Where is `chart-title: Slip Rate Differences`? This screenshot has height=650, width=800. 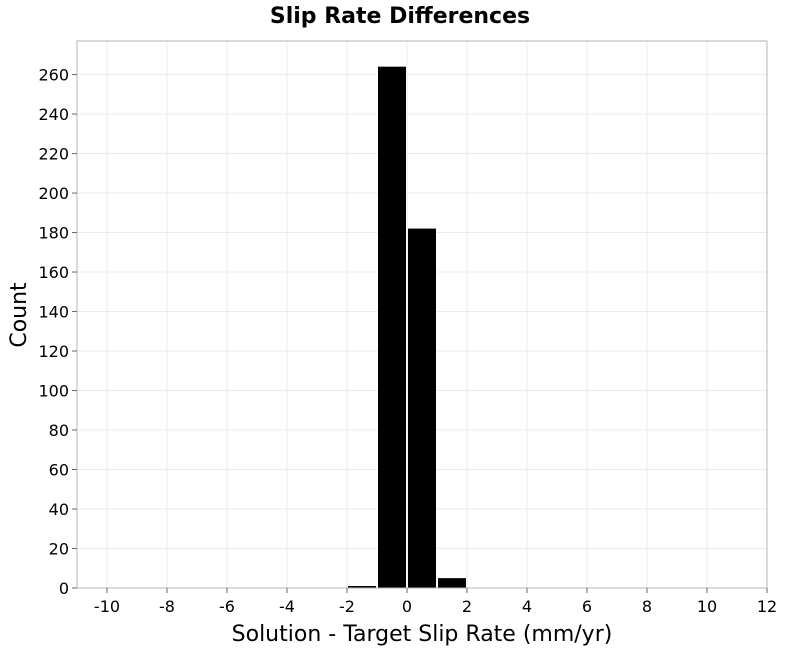 chart-title: Slip Rate Differences is located at coordinates (400, 16).